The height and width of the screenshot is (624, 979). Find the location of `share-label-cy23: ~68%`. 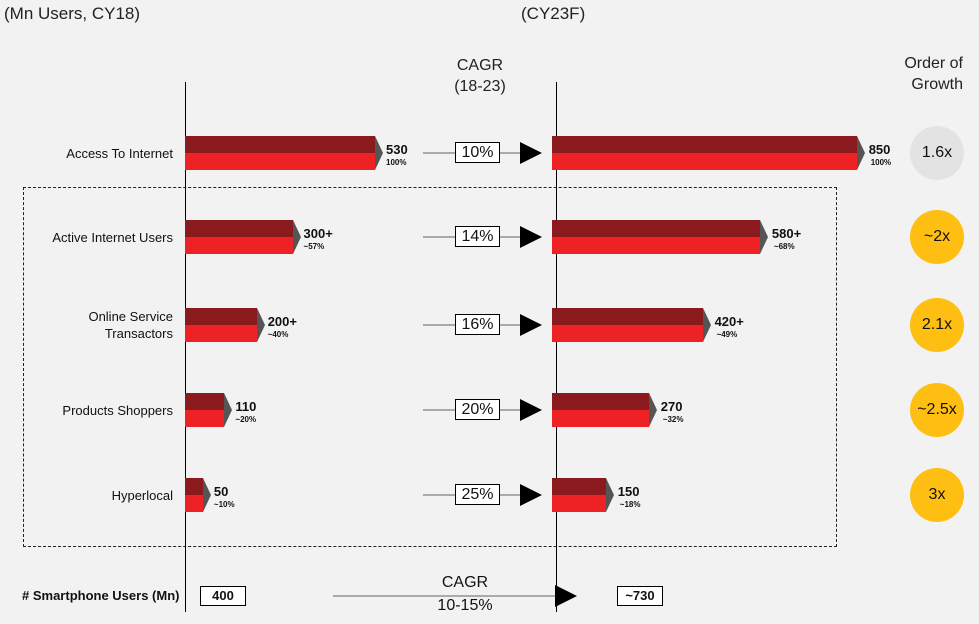

share-label-cy23: ~68% is located at coordinates (784, 246).